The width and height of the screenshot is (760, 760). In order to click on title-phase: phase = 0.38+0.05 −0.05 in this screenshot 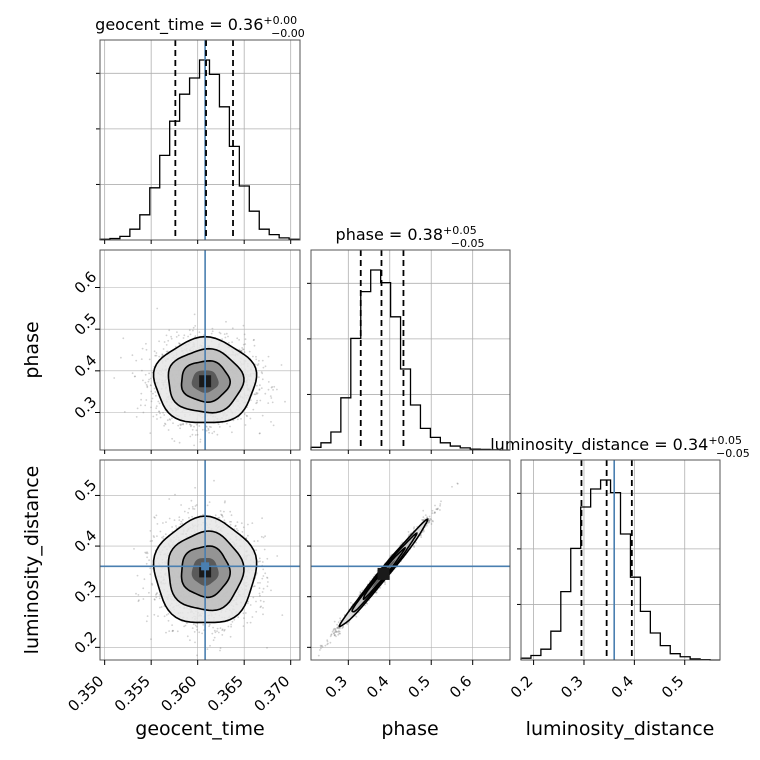, I will do `click(410, 237)`.